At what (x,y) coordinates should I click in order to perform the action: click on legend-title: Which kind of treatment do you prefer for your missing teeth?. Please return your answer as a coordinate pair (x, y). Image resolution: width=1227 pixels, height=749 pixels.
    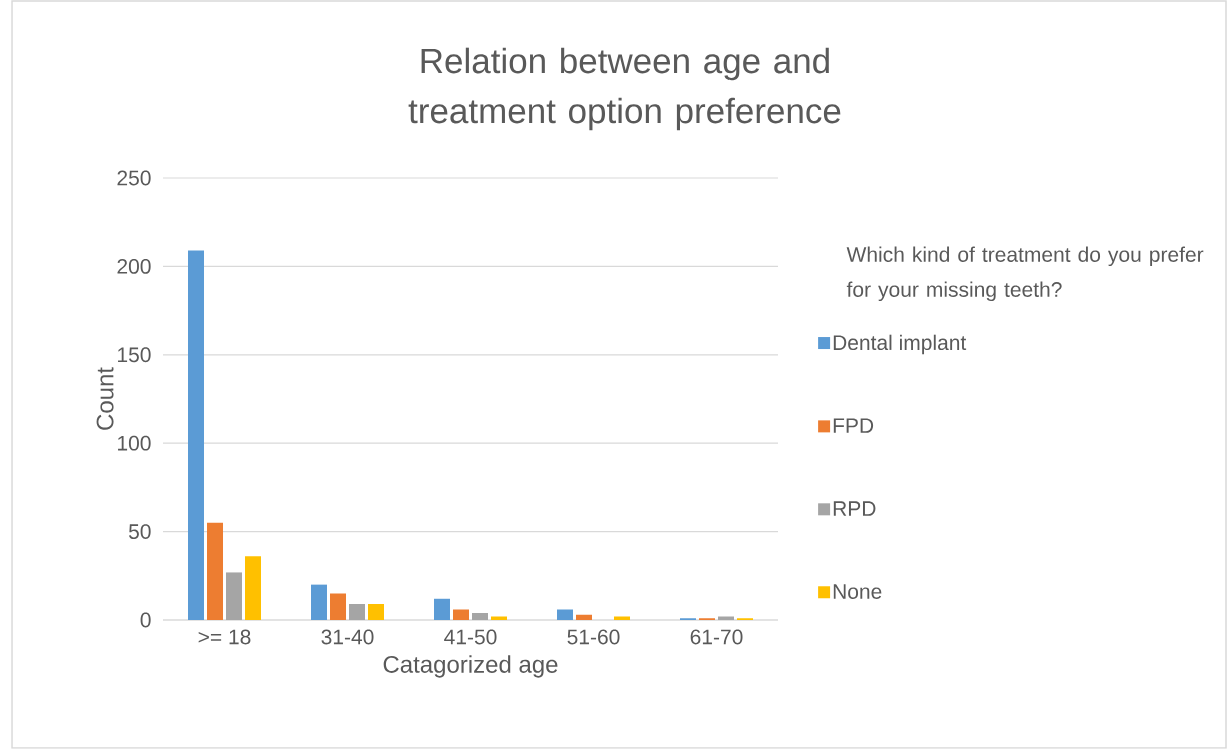
    Looking at the image, I should click on (1025, 274).